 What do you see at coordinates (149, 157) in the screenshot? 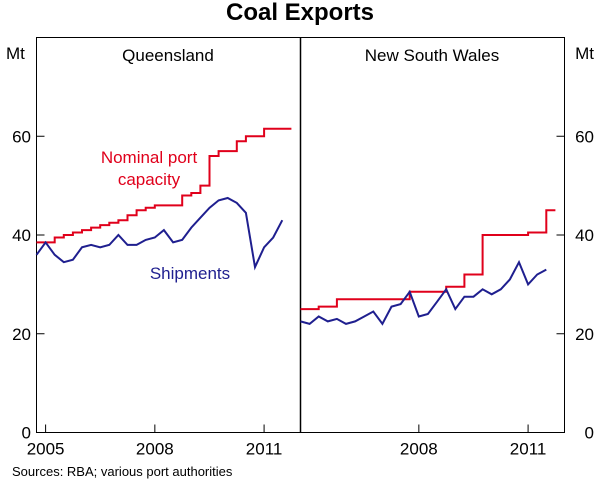
I see `capacity-annotation-line1: Nominal port` at bounding box center [149, 157].